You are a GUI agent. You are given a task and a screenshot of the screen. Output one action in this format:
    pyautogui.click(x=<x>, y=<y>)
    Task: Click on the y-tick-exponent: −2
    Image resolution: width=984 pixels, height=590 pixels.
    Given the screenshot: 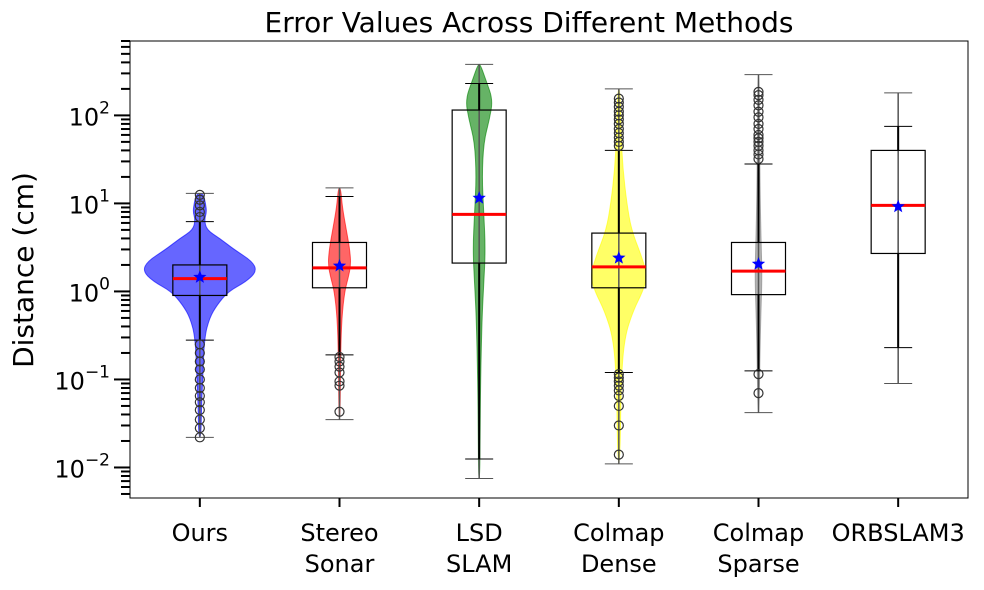 What is the action you would take?
    pyautogui.click(x=97, y=460)
    